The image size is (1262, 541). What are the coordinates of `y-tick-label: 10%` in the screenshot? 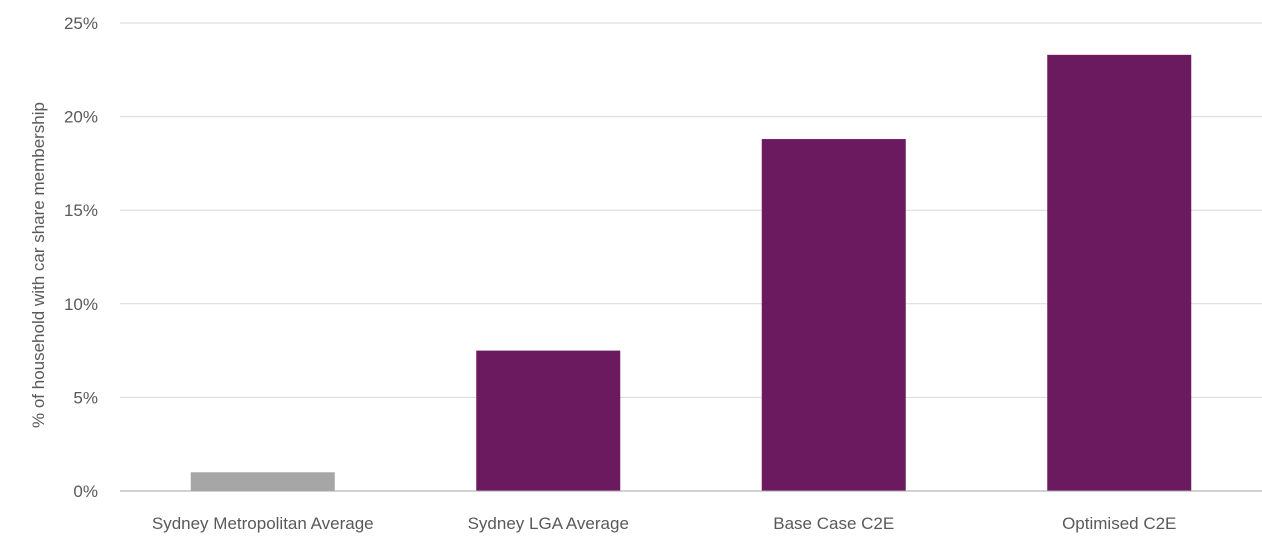 It's located at (81, 304).